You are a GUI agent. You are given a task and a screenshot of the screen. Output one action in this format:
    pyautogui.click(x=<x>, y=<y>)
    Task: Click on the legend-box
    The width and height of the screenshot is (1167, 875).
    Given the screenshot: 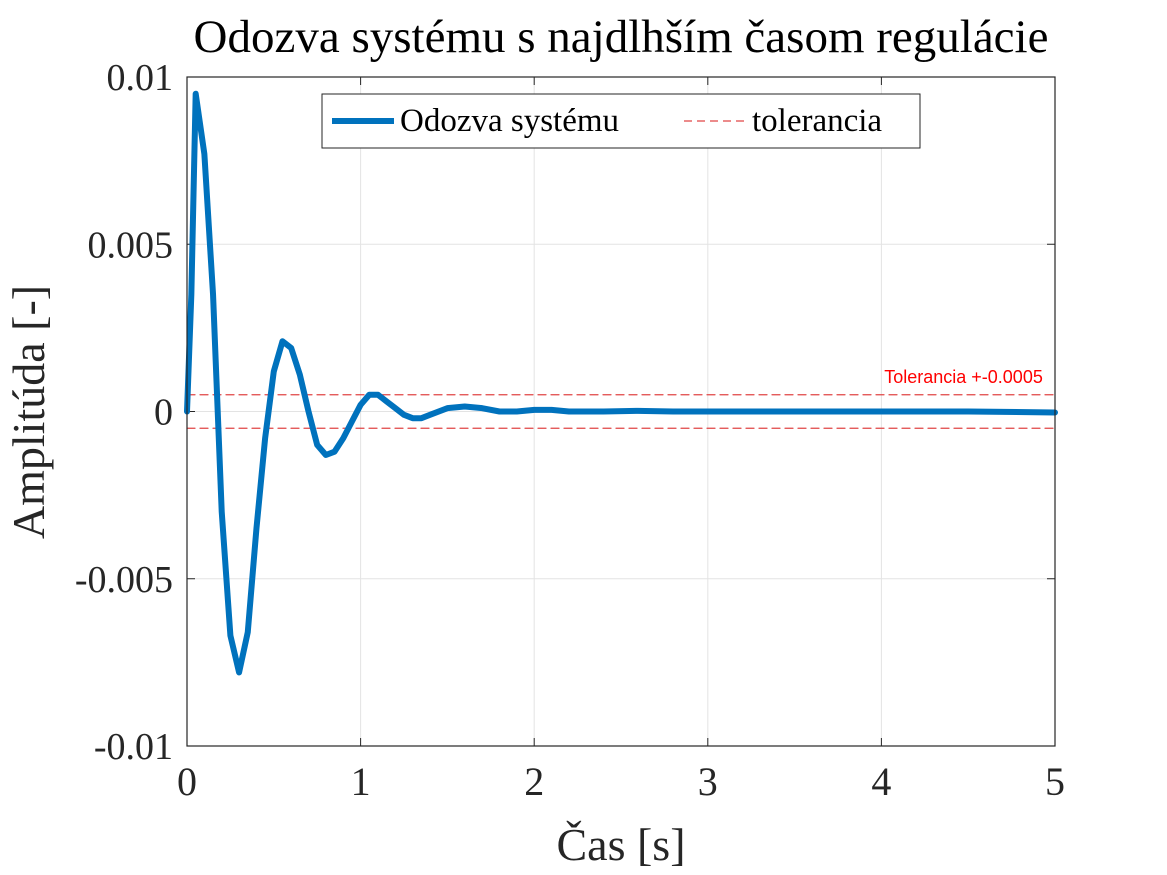 What is the action you would take?
    pyautogui.click(x=621, y=121)
    